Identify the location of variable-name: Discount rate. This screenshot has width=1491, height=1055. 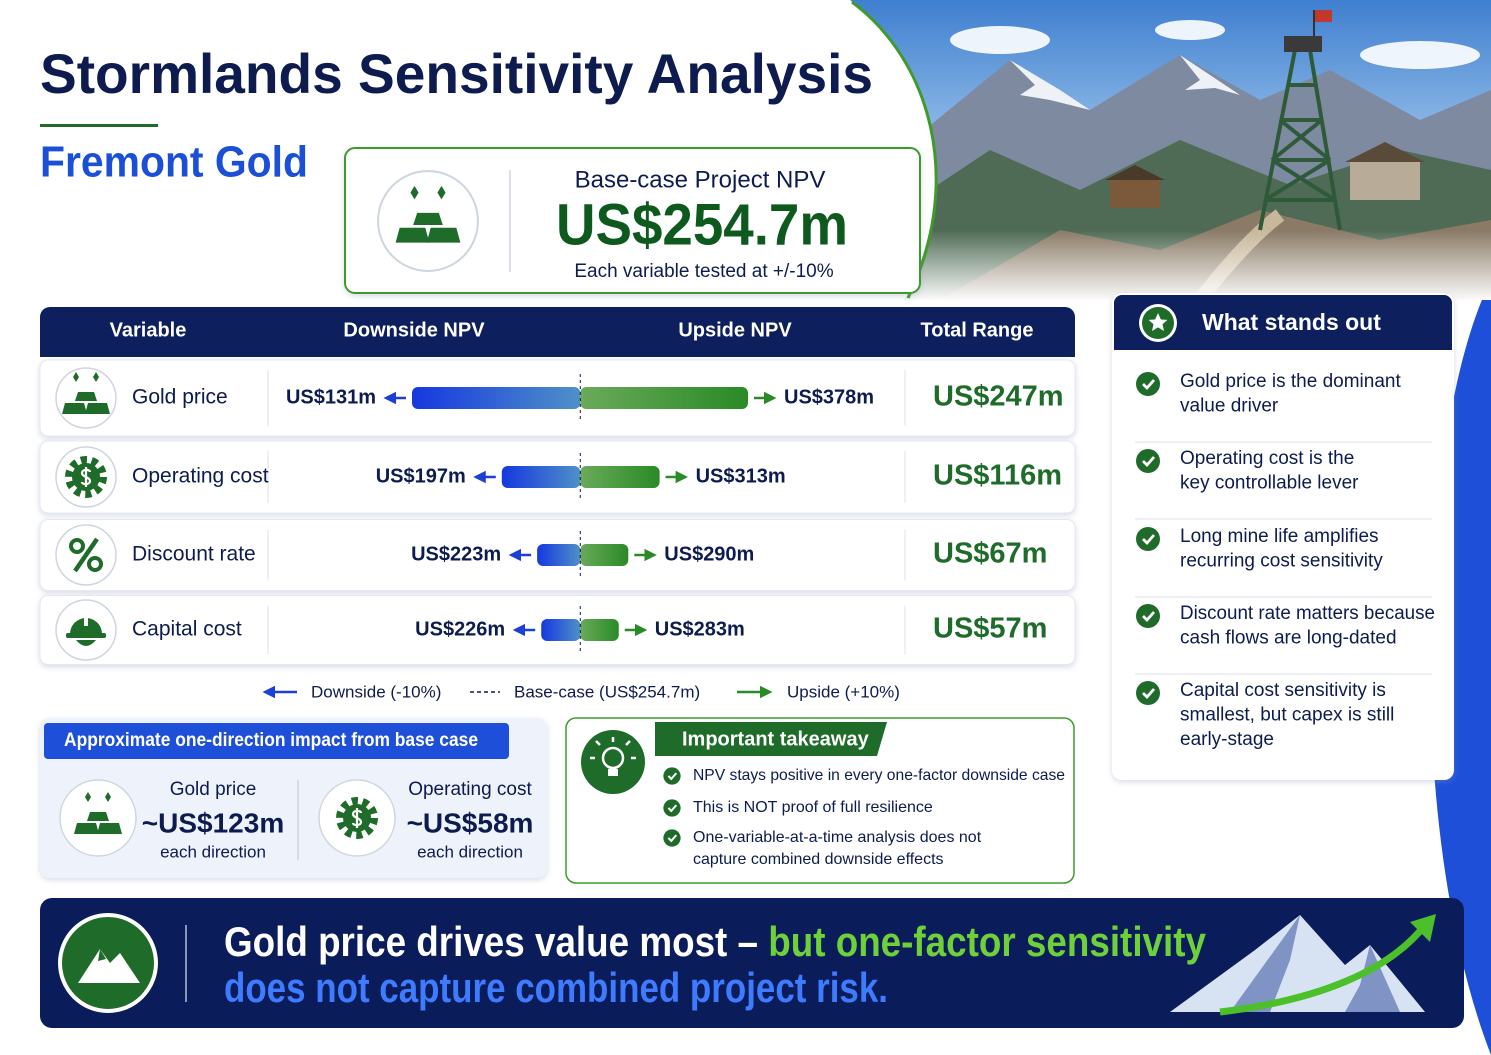
(194, 554).